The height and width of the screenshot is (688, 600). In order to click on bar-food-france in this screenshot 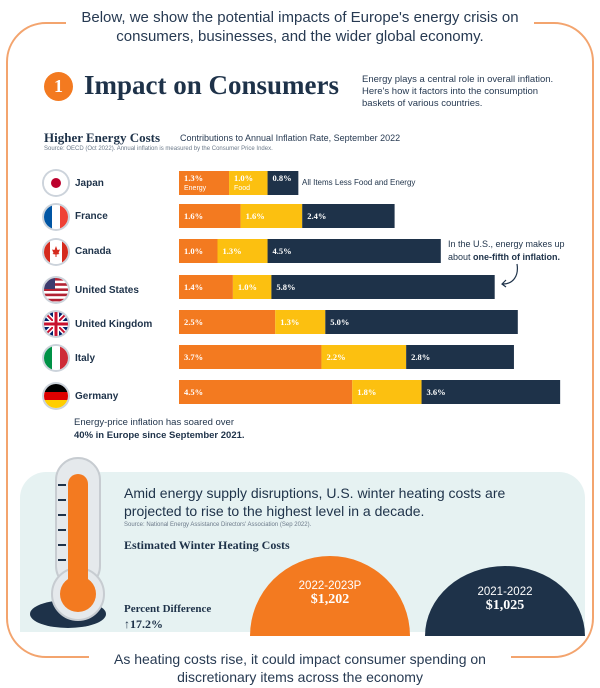, I will do `click(271, 216)`.